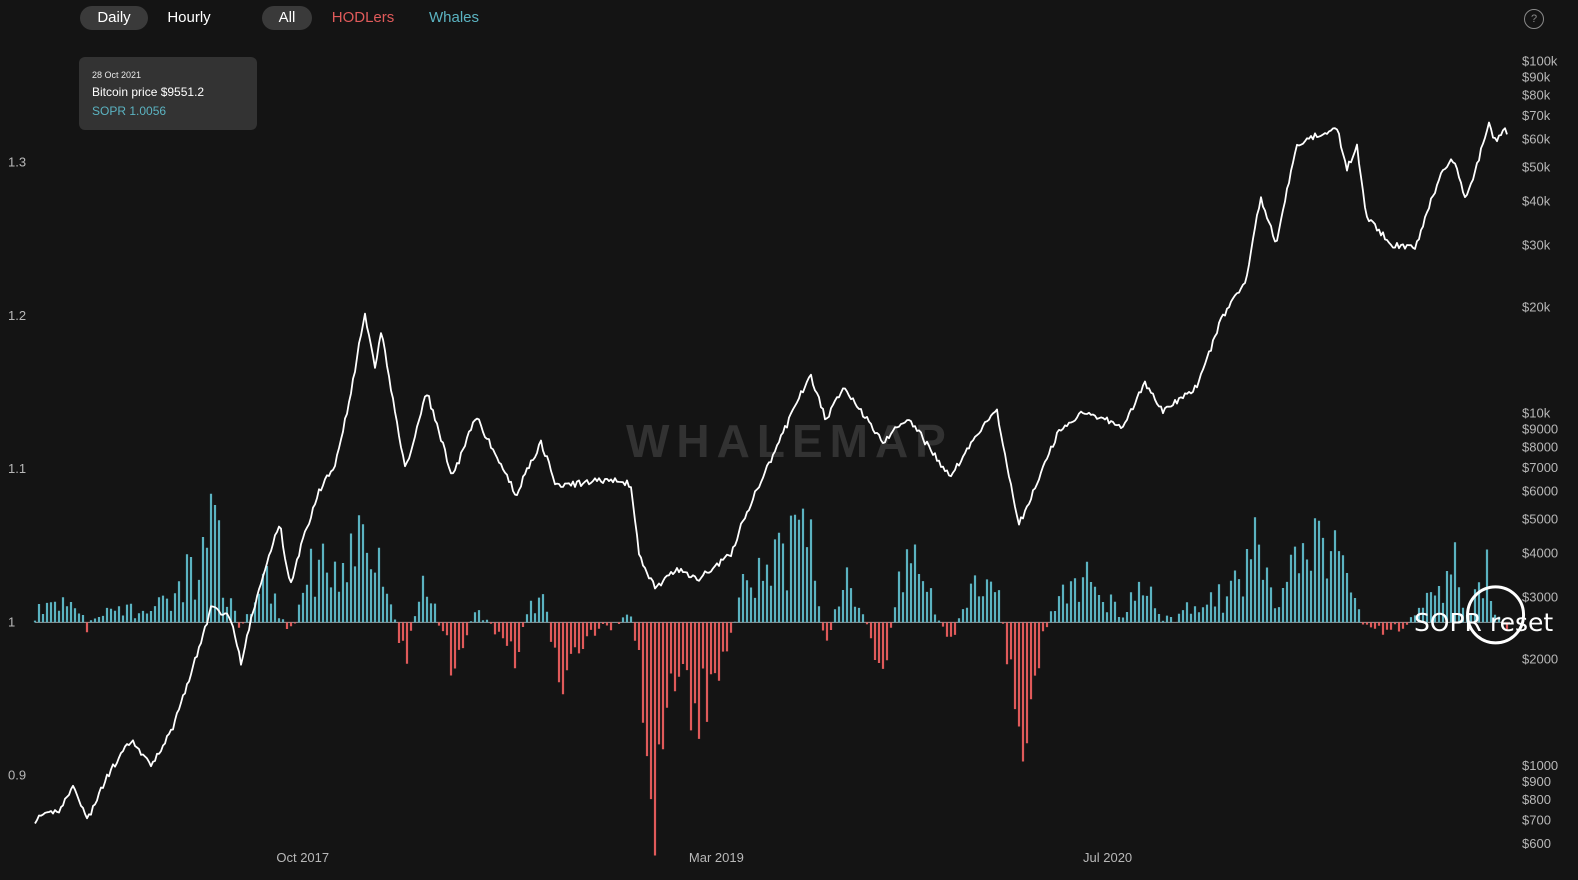 Image resolution: width=1578 pixels, height=880 pixels. Describe the element at coordinates (1107, 857) in the screenshot. I see `x-tick-label: Jul 2020` at that location.